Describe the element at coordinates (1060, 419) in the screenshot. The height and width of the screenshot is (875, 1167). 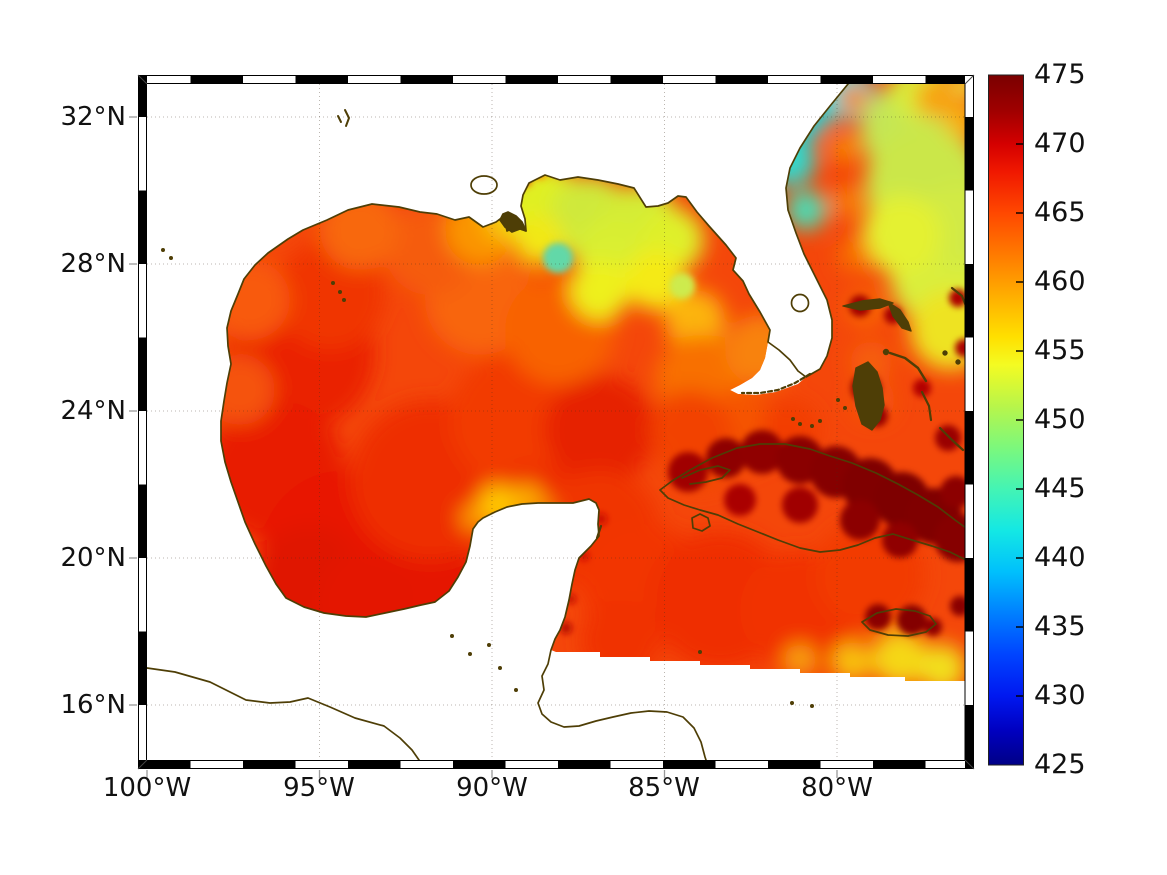
I see `colorbar-tick-label: 450` at that location.